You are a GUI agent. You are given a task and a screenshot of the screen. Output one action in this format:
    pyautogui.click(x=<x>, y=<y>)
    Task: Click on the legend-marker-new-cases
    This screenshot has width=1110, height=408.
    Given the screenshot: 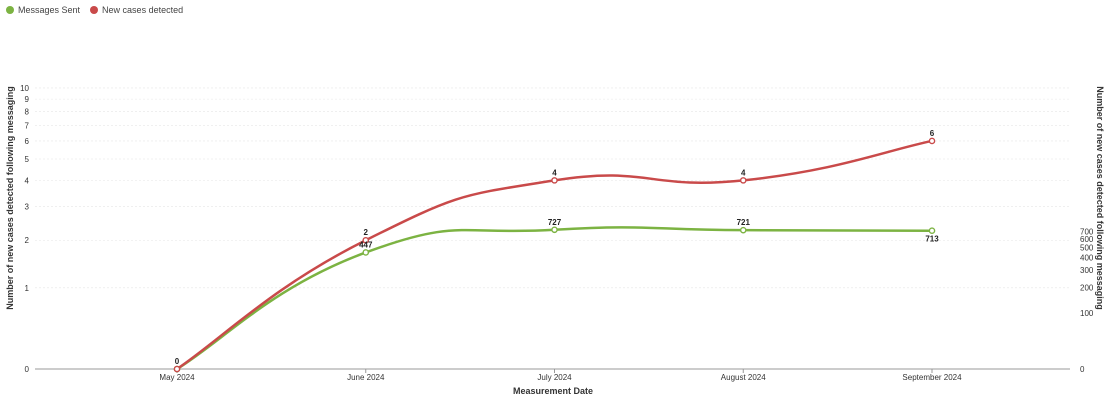 What is the action you would take?
    pyautogui.click(x=94, y=10)
    